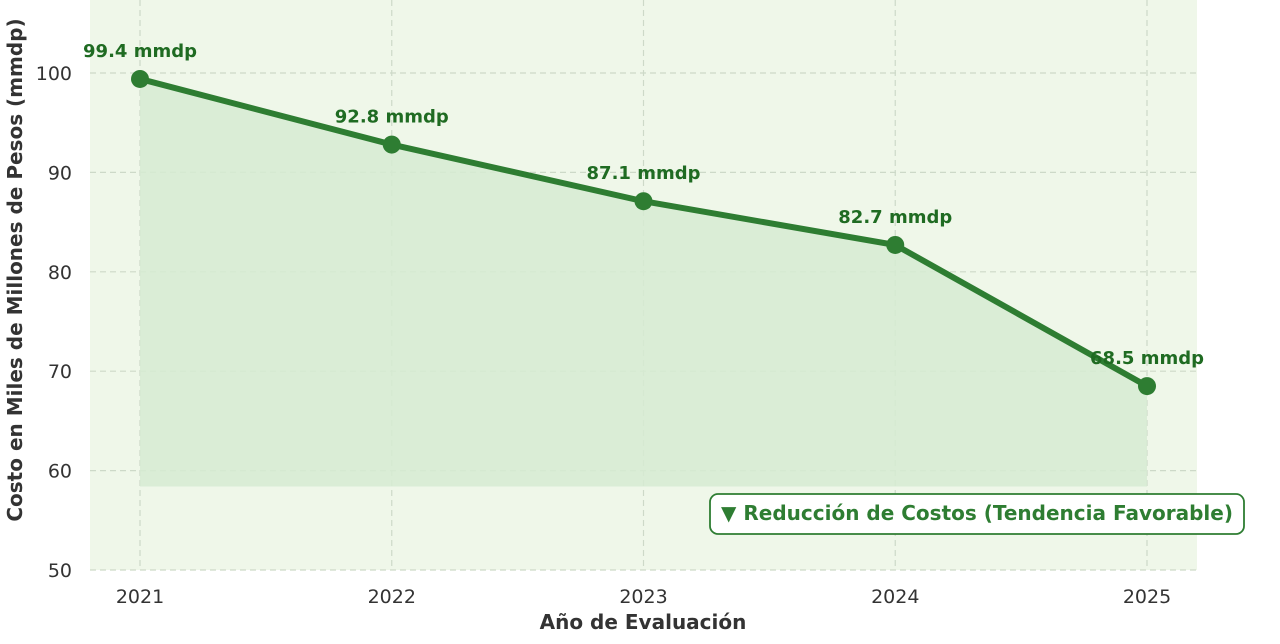 This screenshot has height=644, width=1280. I want to click on y-axis-ticks: 50 60 70 80 90 100, so click(54, 322).